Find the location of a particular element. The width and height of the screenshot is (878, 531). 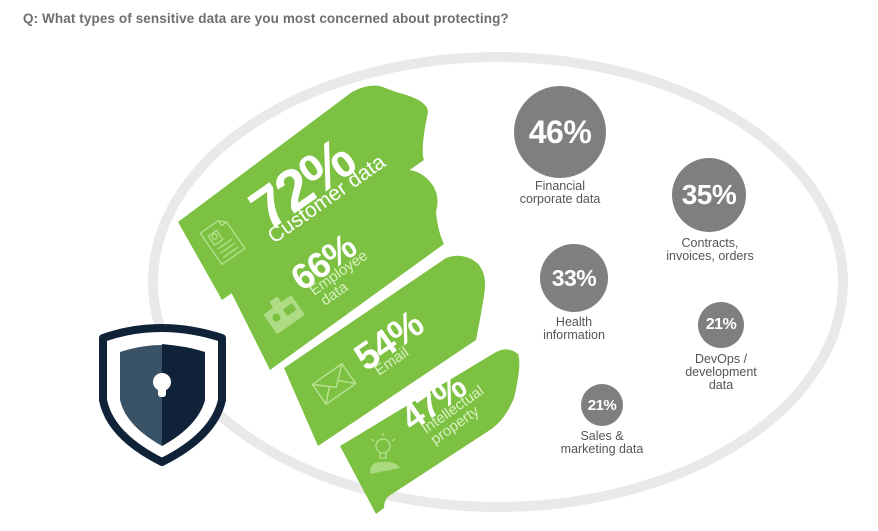

circle-health-information: 33% is located at coordinates (574, 278).